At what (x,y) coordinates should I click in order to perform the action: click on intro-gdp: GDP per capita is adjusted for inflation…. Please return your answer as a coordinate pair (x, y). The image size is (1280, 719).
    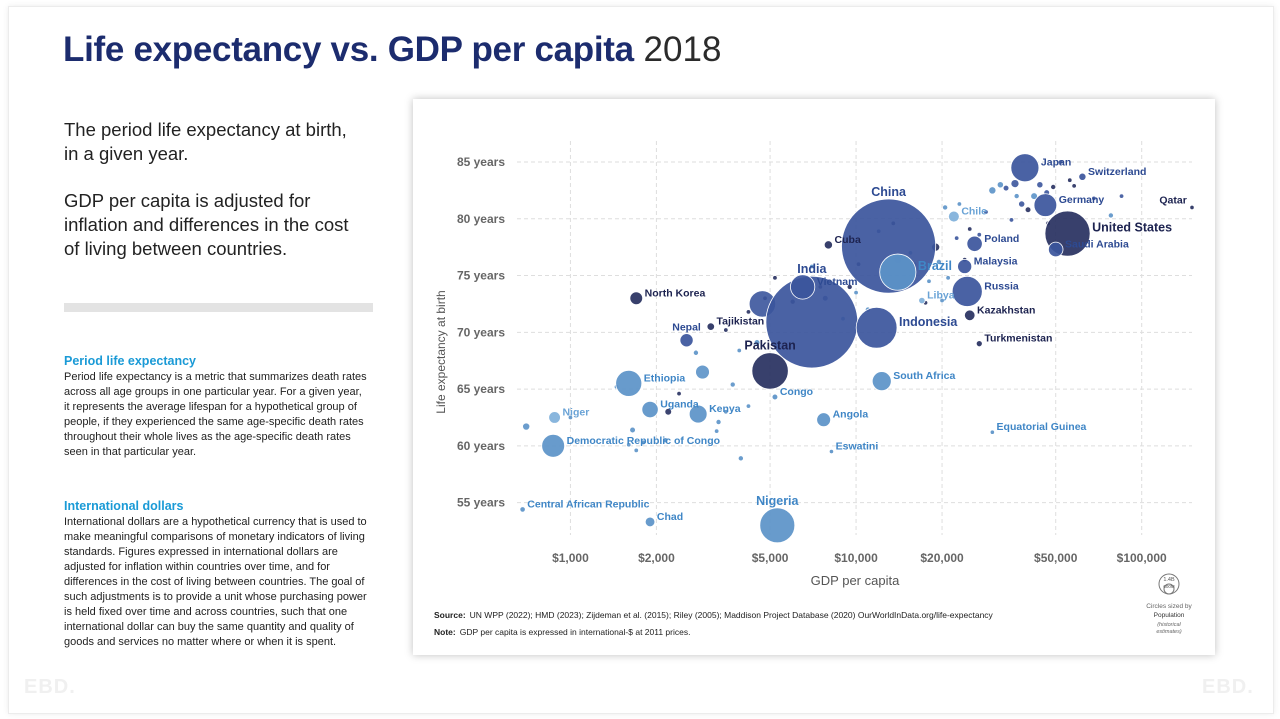
    Looking at the image, I should click on (206, 224).